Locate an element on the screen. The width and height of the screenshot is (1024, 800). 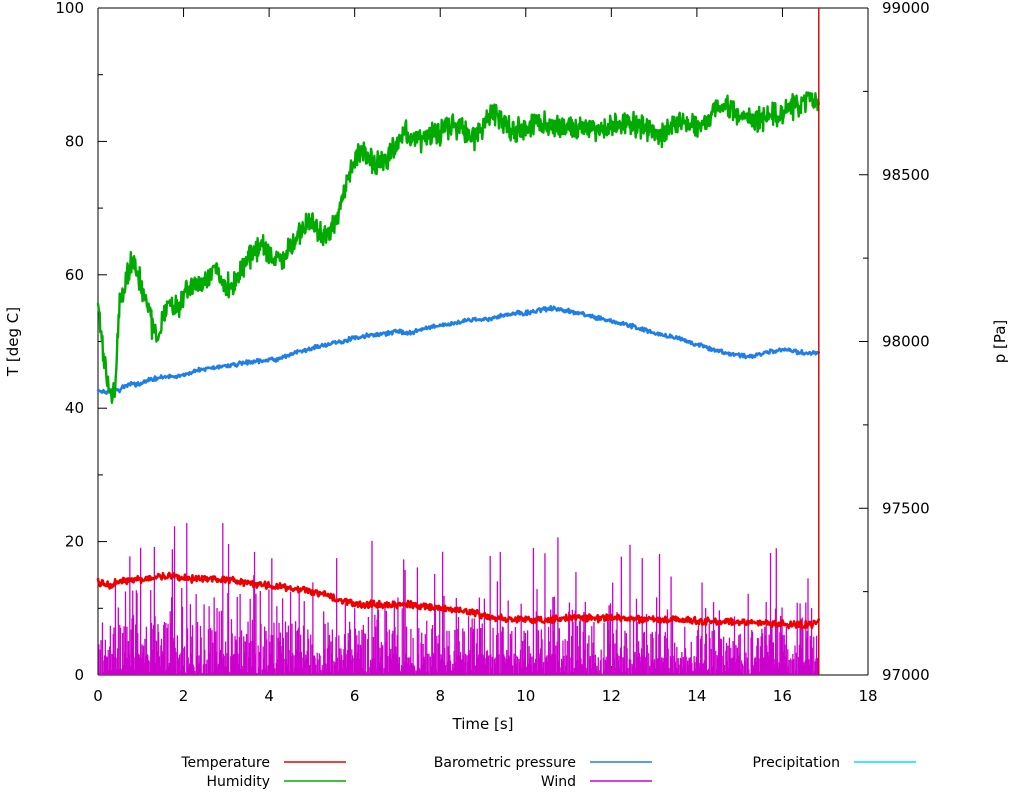
y-tick-label: 80 is located at coordinates (74, 141).